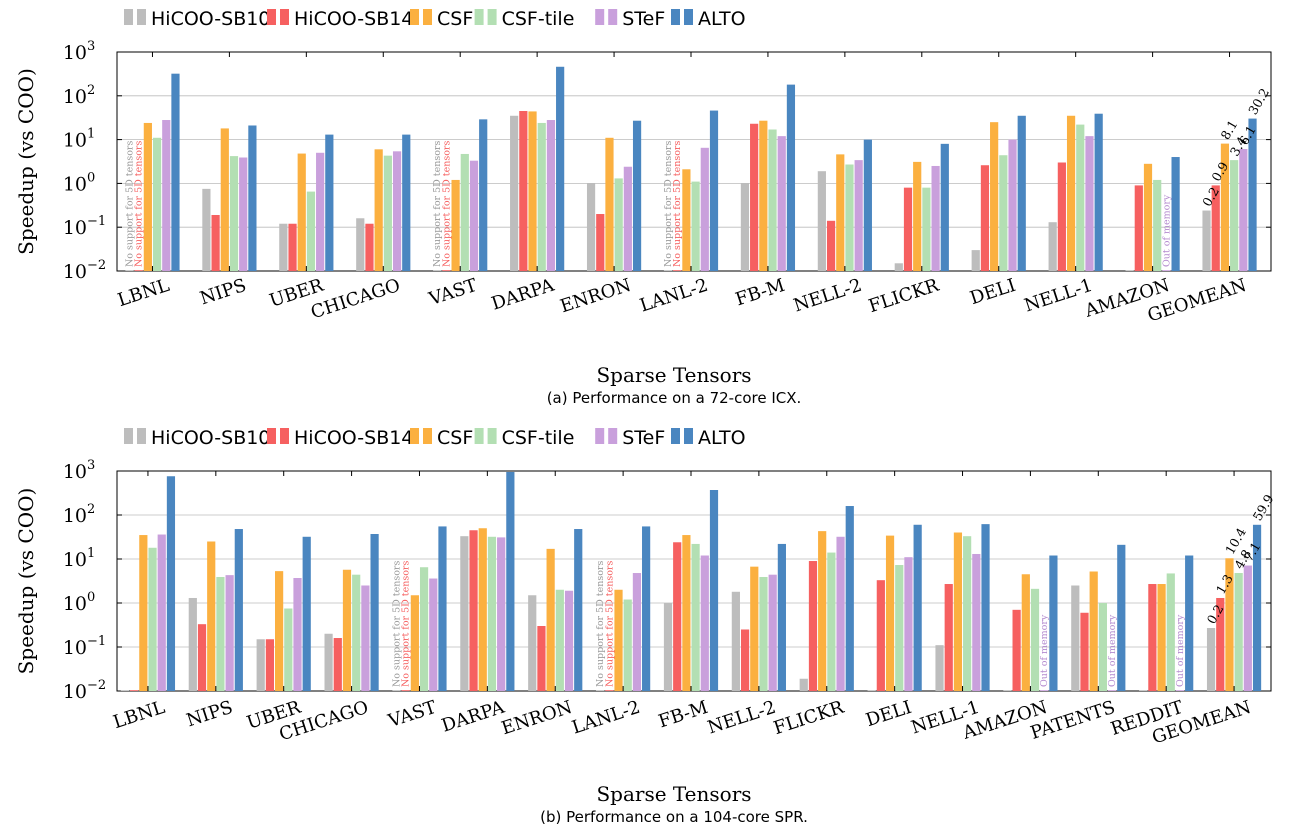 The image size is (1303, 833). I want to click on x-tick-label: FLICKR, so click(809, 718).